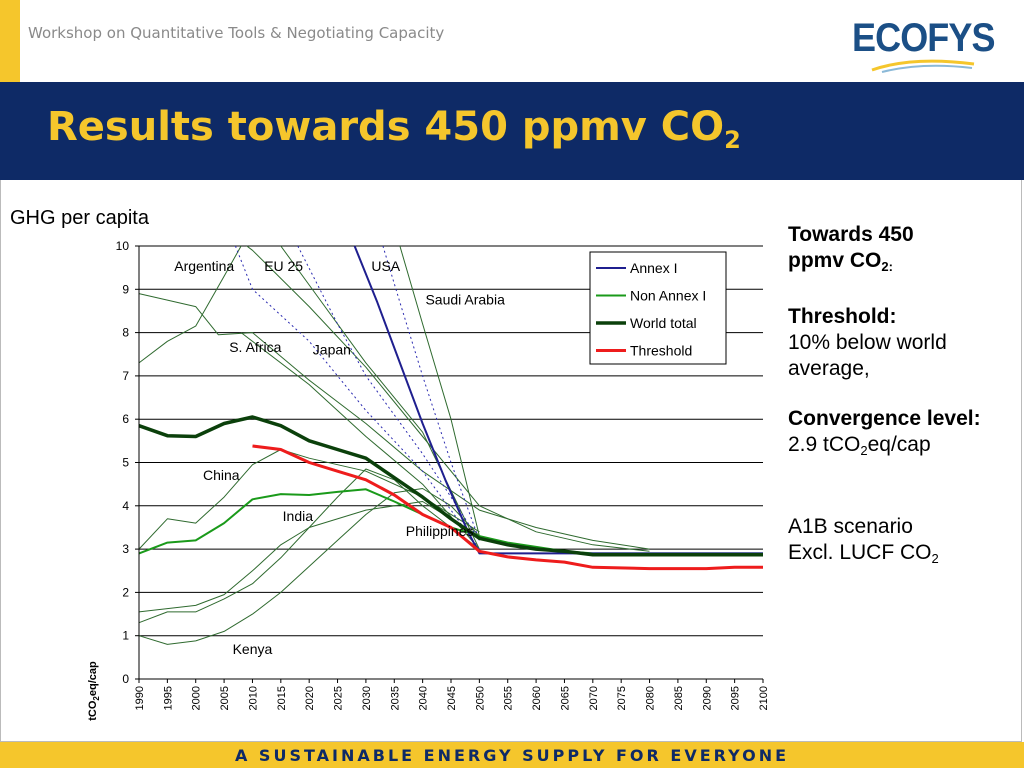 The height and width of the screenshot is (768, 1024). What do you see at coordinates (395, 698) in the screenshot?
I see `x-tick-label: 2035` at bounding box center [395, 698].